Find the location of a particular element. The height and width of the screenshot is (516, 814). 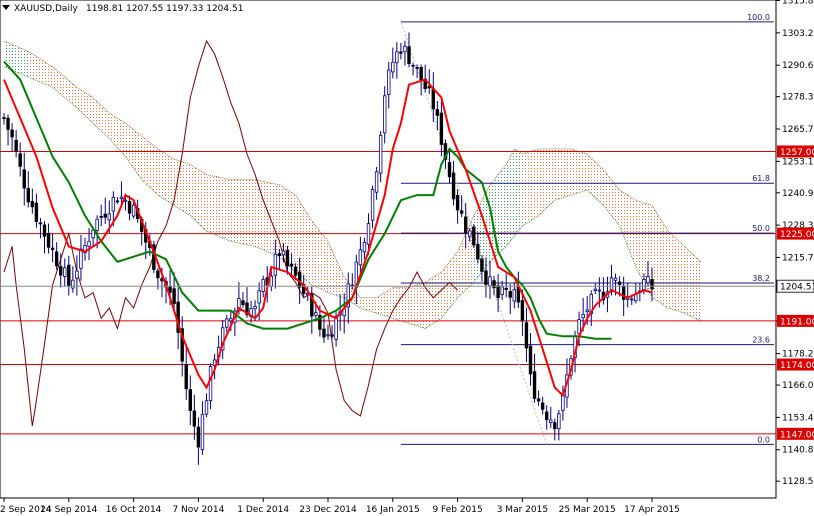

y-tick-label: 1178.25 is located at coordinates (798, 355).